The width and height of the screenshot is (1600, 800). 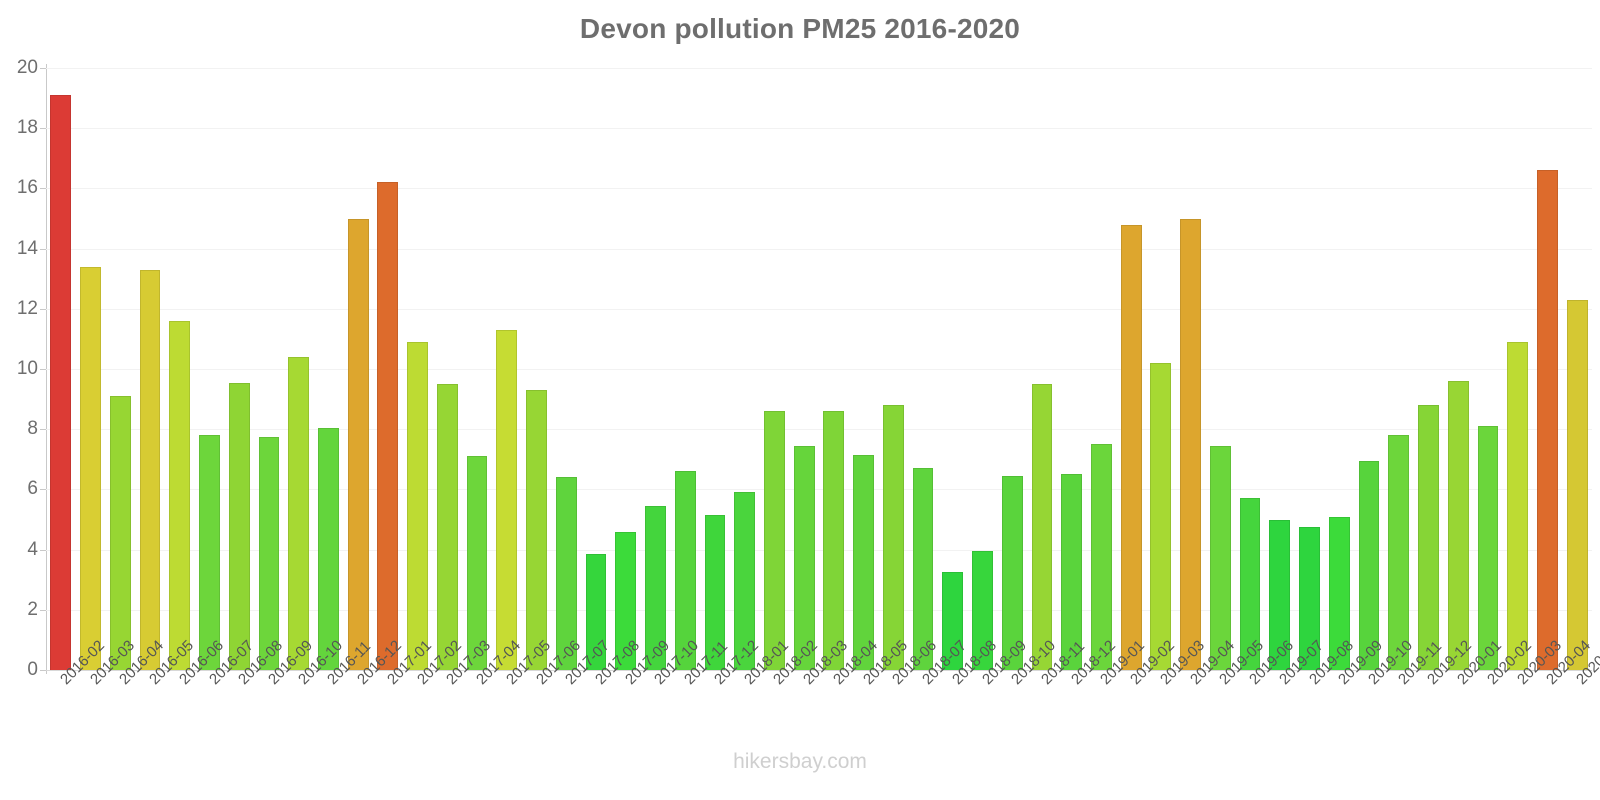 What do you see at coordinates (800, 761) in the screenshot?
I see `source-watermark: hikersbay.com` at bounding box center [800, 761].